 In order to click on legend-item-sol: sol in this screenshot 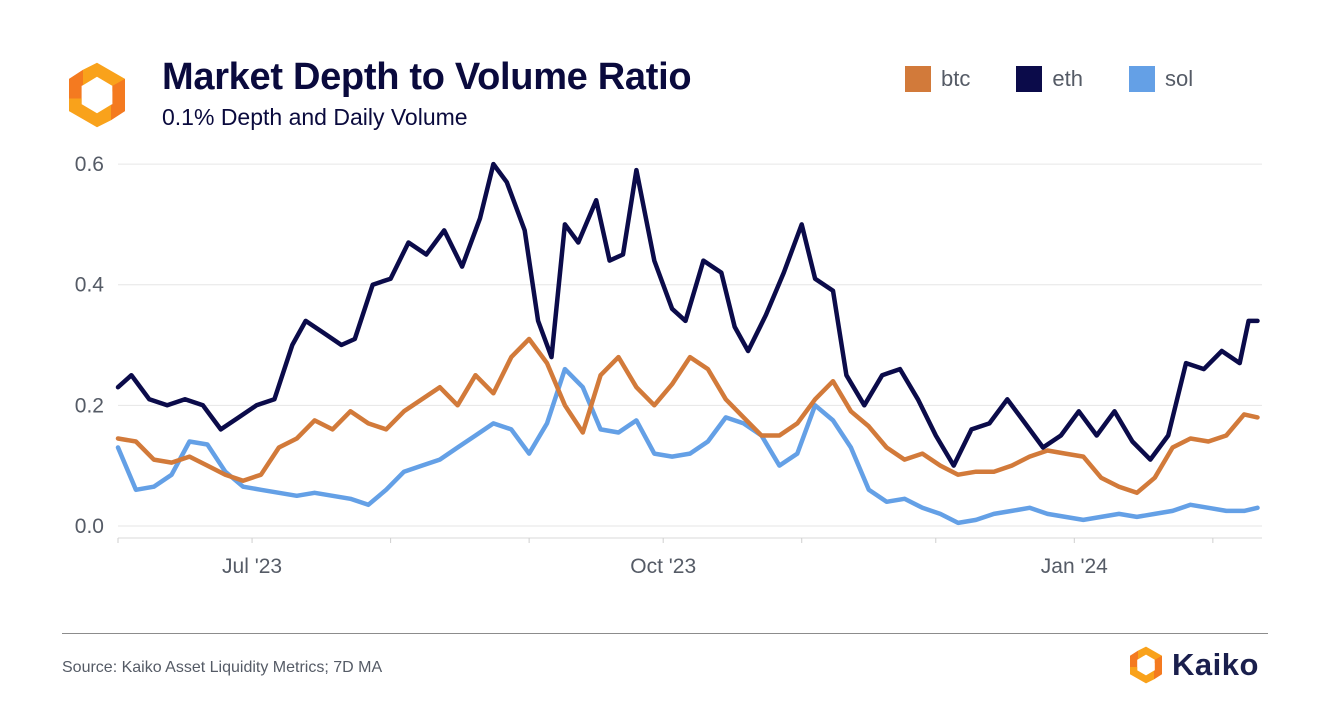, I will do `click(1161, 79)`.